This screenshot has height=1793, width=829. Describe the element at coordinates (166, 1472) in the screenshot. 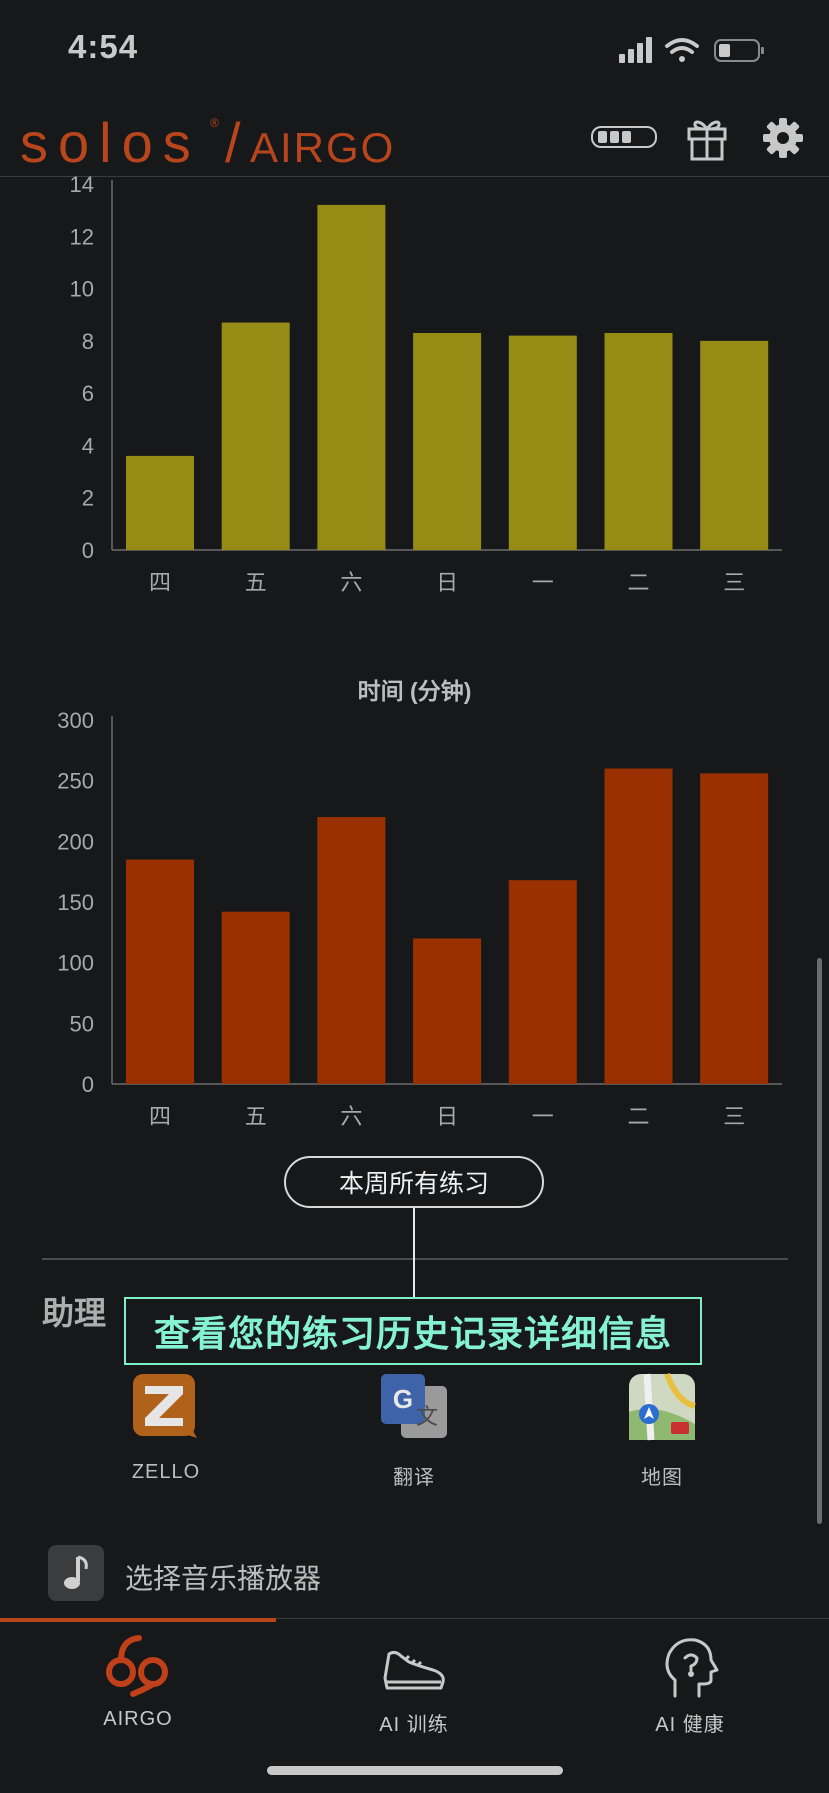

I see `app-zello-label: ZELLO` at that location.